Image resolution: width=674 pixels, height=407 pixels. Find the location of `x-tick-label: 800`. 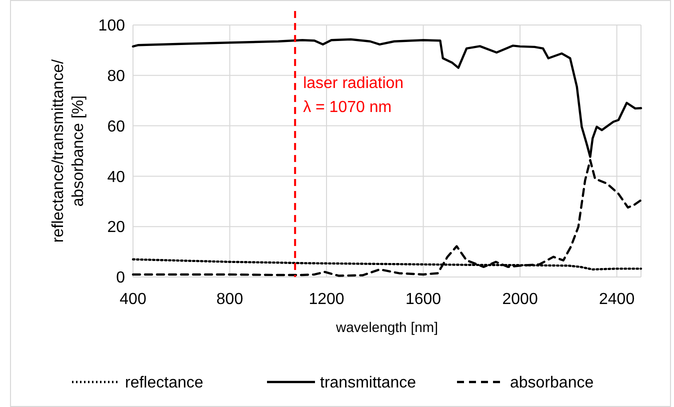

x-tick-label: 800 is located at coordinates (230, 299).